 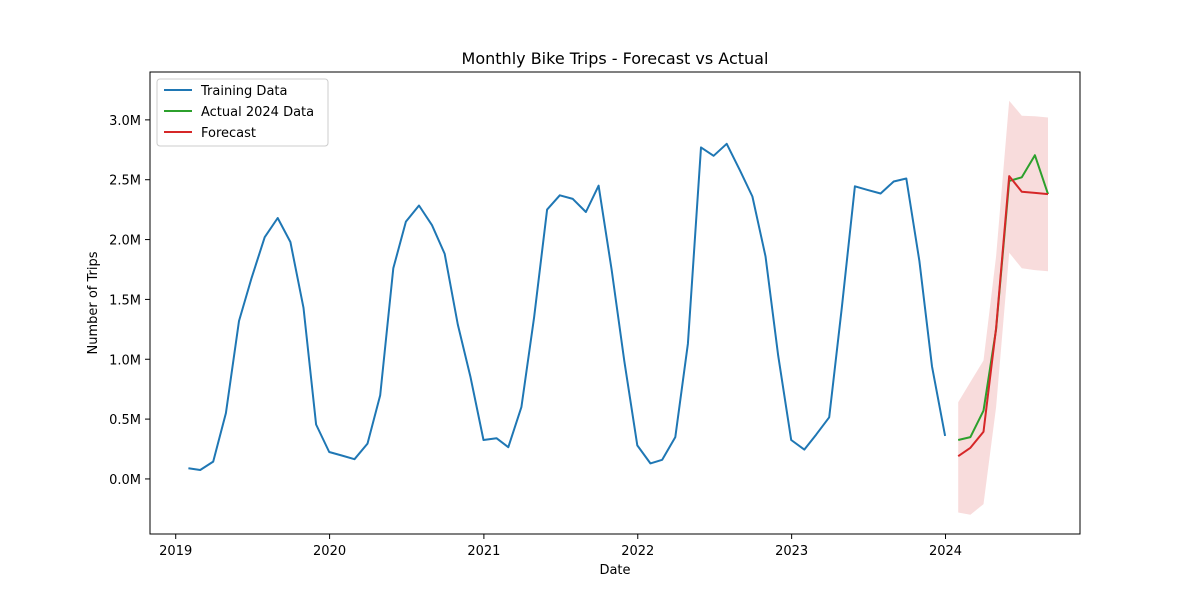 What do you see at coordinates (560, 546) in the screenshot?
I see `x-axis: 2019 2020 2021 2022 2023 2024` at bounding box center [560, 546].